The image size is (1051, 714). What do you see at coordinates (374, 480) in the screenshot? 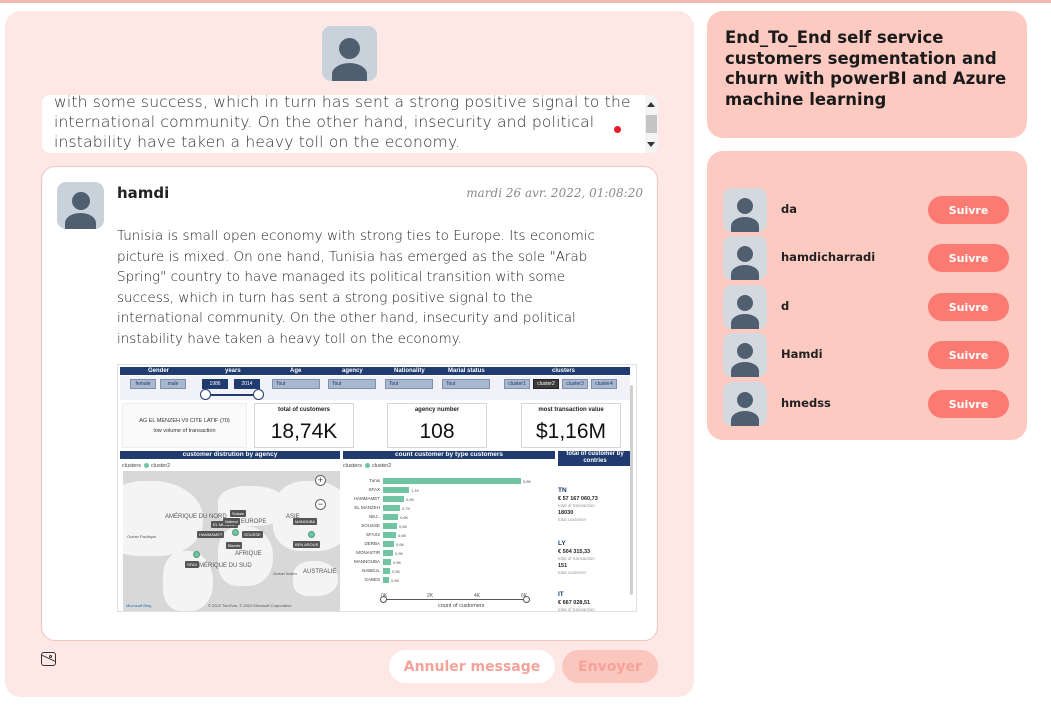
I see `bar-label: Tunis` at bounding box center [374, 480].